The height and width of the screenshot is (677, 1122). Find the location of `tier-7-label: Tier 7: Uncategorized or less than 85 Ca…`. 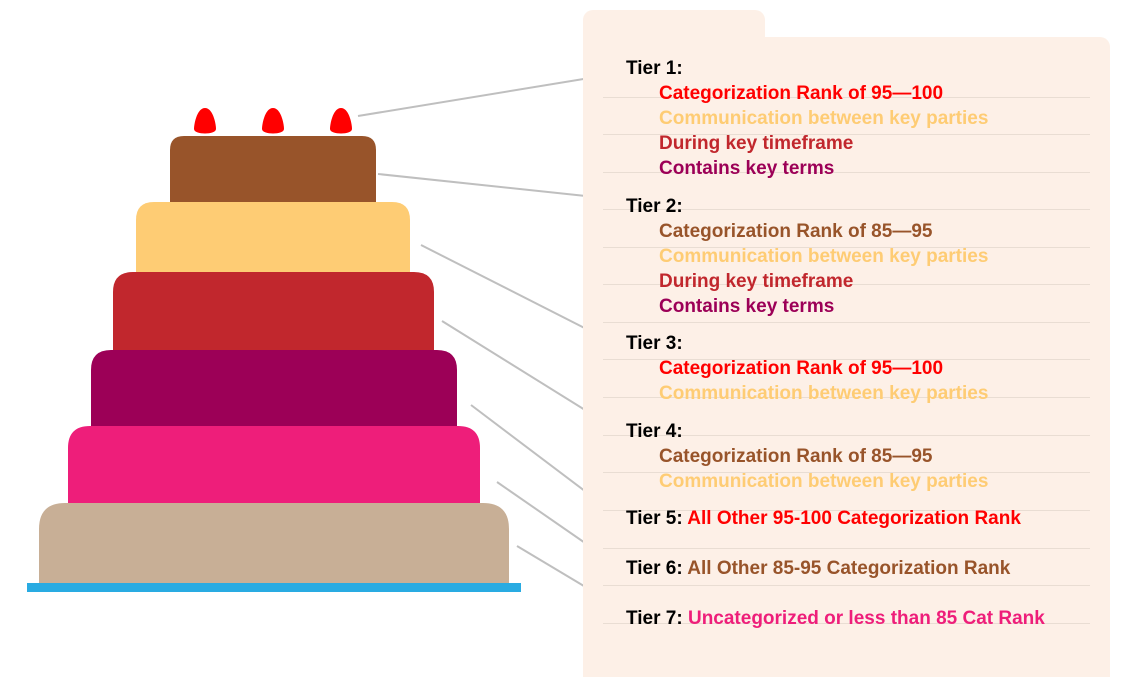

tier-7-label: Tier 7: Uncategorized or less than 85 Ca… is located at coordinates (835, 618).